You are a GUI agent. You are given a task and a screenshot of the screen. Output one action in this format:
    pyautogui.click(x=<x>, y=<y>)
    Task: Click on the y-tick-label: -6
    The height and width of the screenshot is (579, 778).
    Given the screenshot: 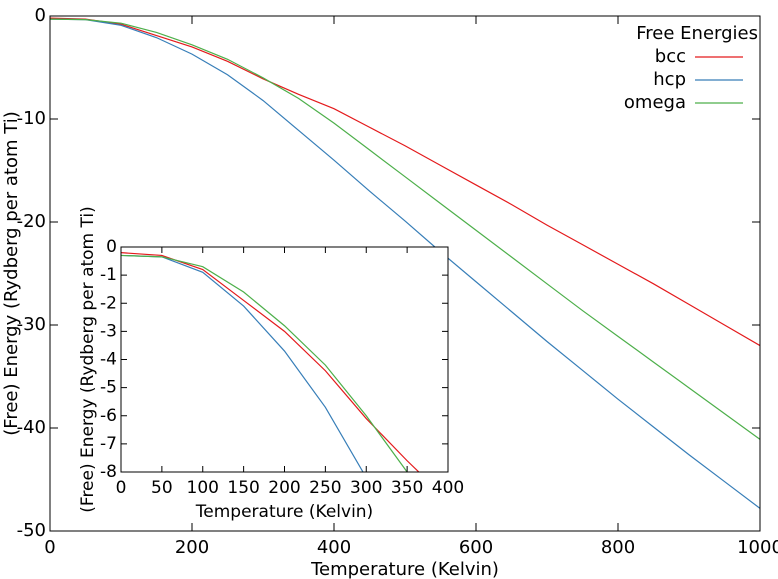 What is the action you would take?
    pyautogui.click(x=108, y=416)
    